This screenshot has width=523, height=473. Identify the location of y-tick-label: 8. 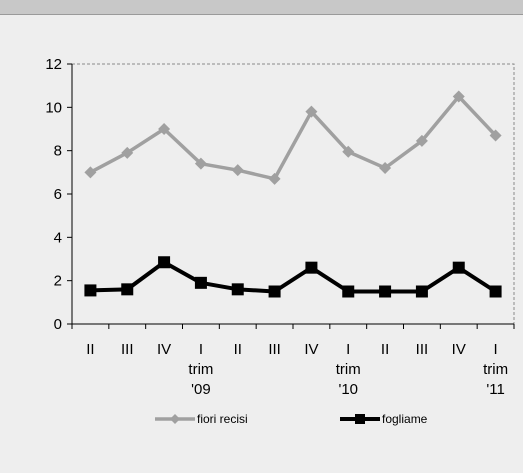
(58, 151).